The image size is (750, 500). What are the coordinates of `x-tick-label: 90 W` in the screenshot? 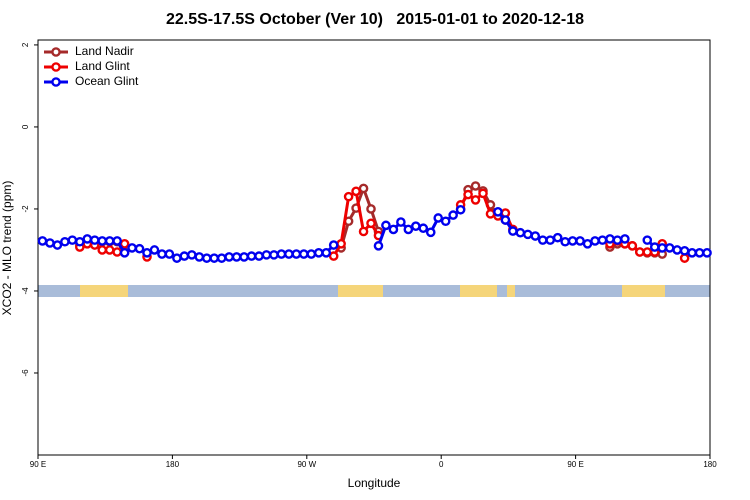 It's located at (306, 464).